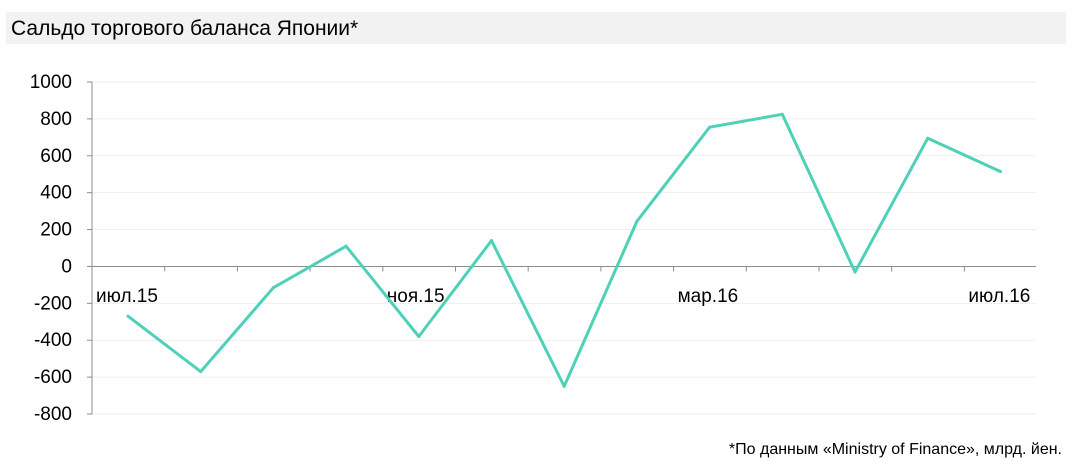  Describe the element at coordinates (127, 296) in the screenshot. I see `x-tick-label: июл.15` at that location.